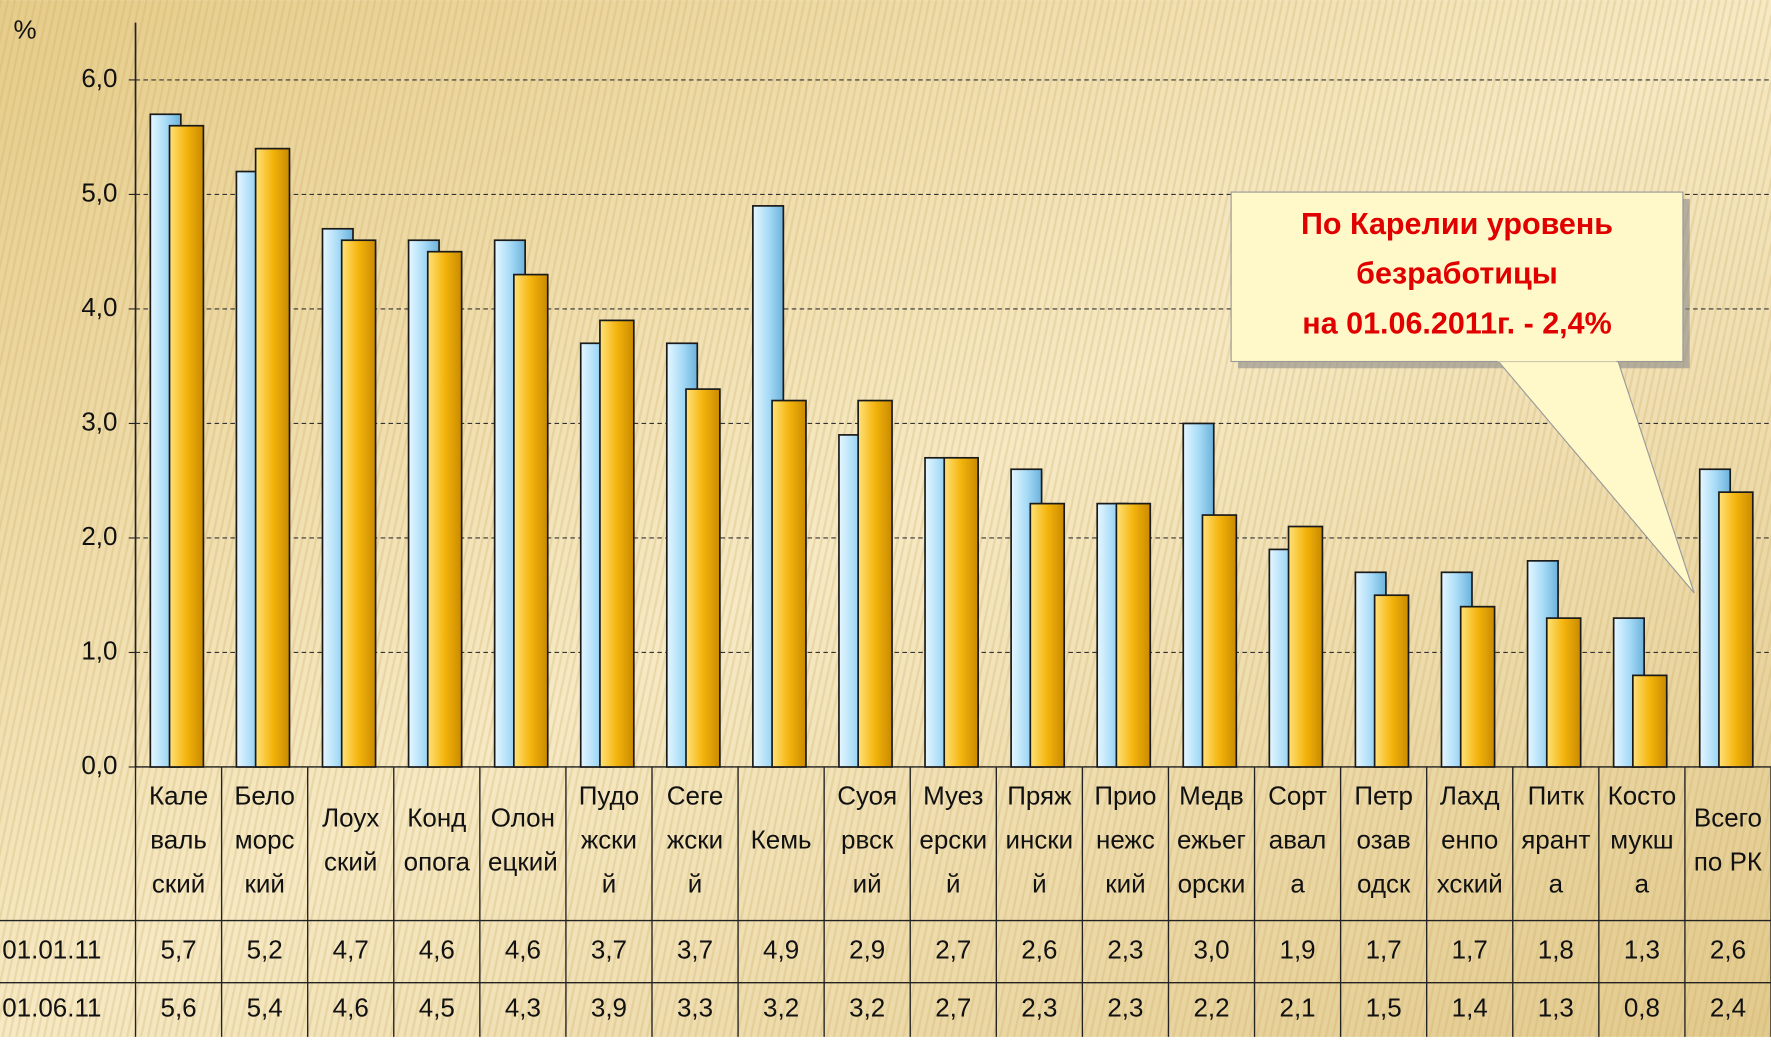 The width and height of the screenshot is (1771, 1042). What do you see at coordinates (1469, 839) in the screenshot?
I see `x-tick-label: енпо` at bounding box center [1469, 839].